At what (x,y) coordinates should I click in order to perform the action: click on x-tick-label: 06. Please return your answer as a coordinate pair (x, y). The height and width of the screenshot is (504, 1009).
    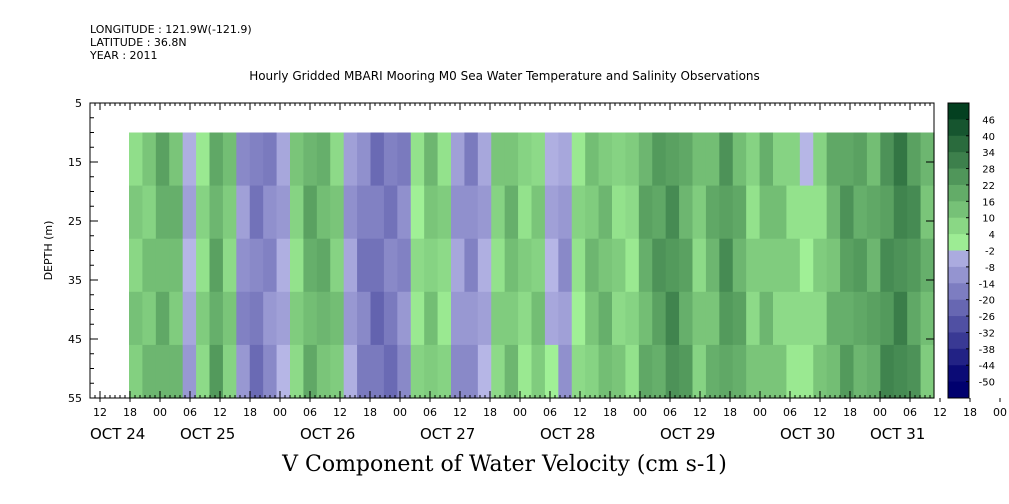
    Looking at the image, I should click on (430, 412).